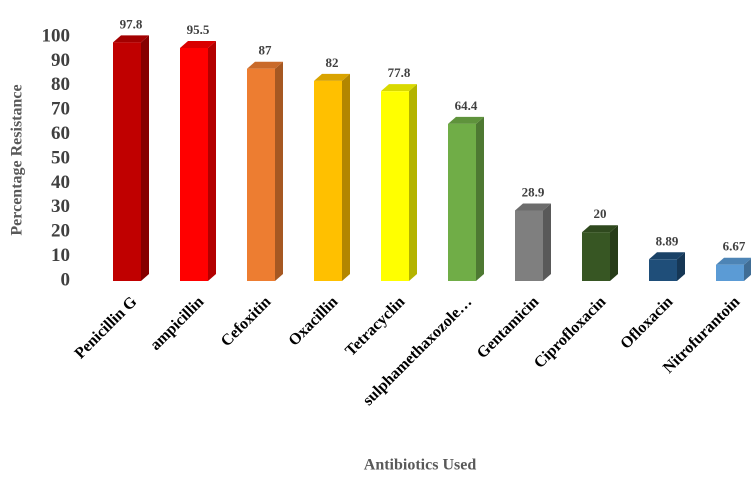 This screenshot has height=480, width=751. I want to click on data-label: 82, so click(332, 62).